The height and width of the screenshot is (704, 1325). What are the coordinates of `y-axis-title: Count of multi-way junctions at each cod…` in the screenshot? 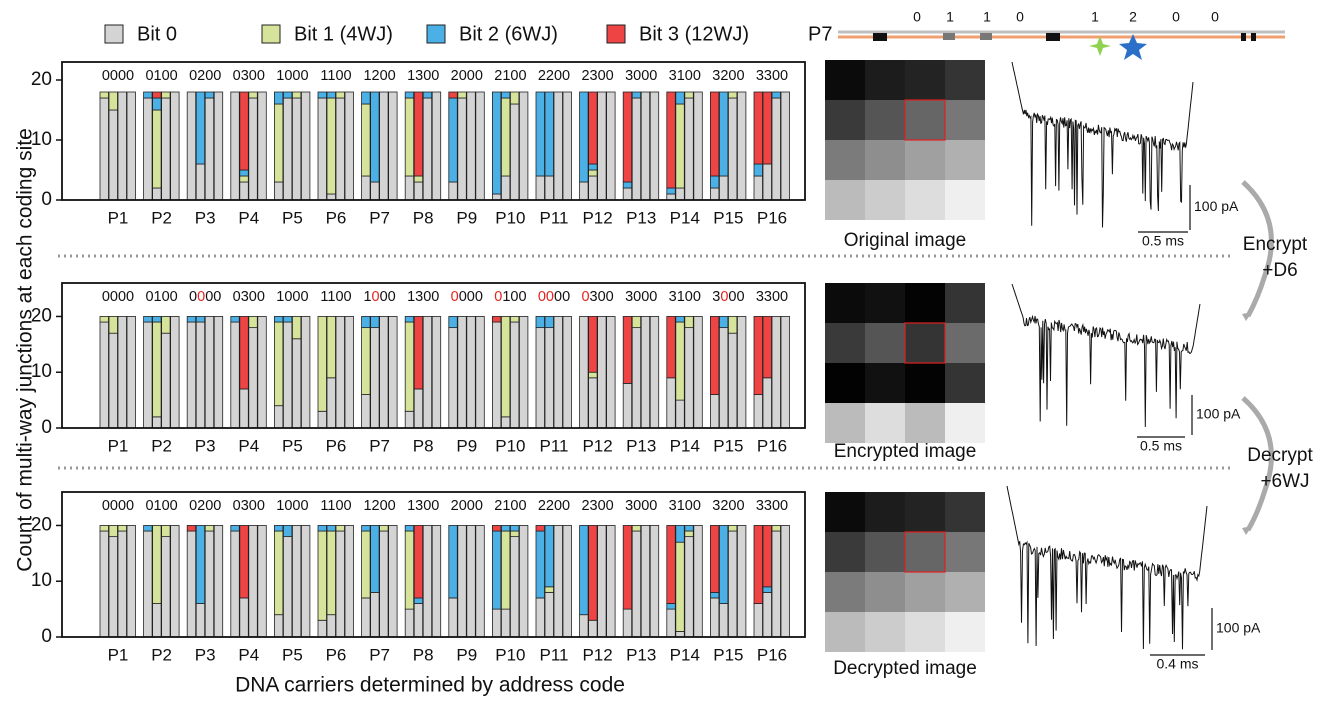 It's located at (25, 350).